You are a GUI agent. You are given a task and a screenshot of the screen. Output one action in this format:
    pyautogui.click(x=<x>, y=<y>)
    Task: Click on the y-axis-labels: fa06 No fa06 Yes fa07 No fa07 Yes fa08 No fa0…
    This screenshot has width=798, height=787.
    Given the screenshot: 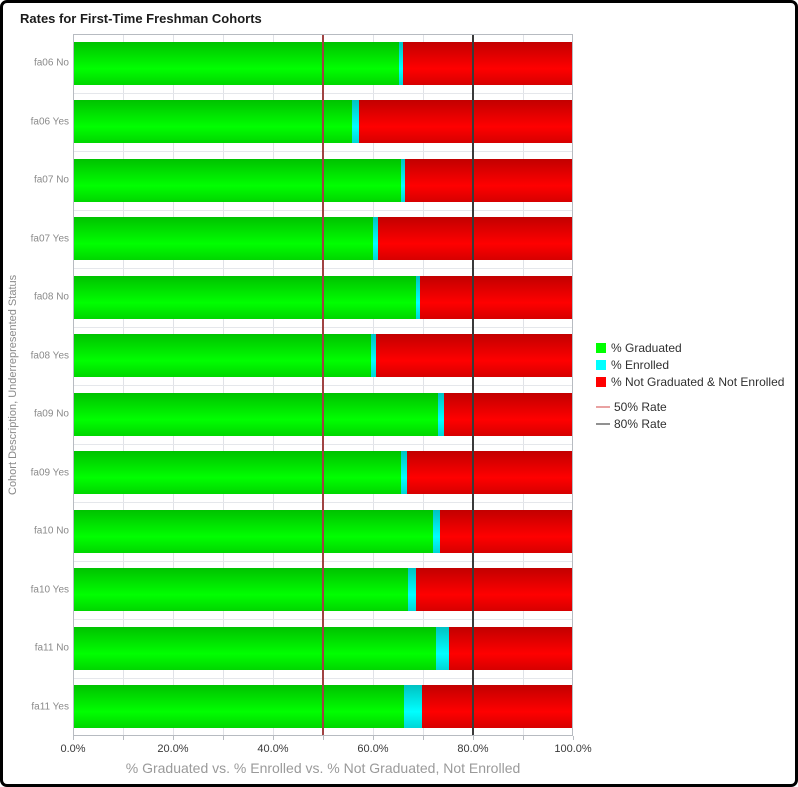 What is the action you would take?
    pyautogui.click(x=36, y=385)
    